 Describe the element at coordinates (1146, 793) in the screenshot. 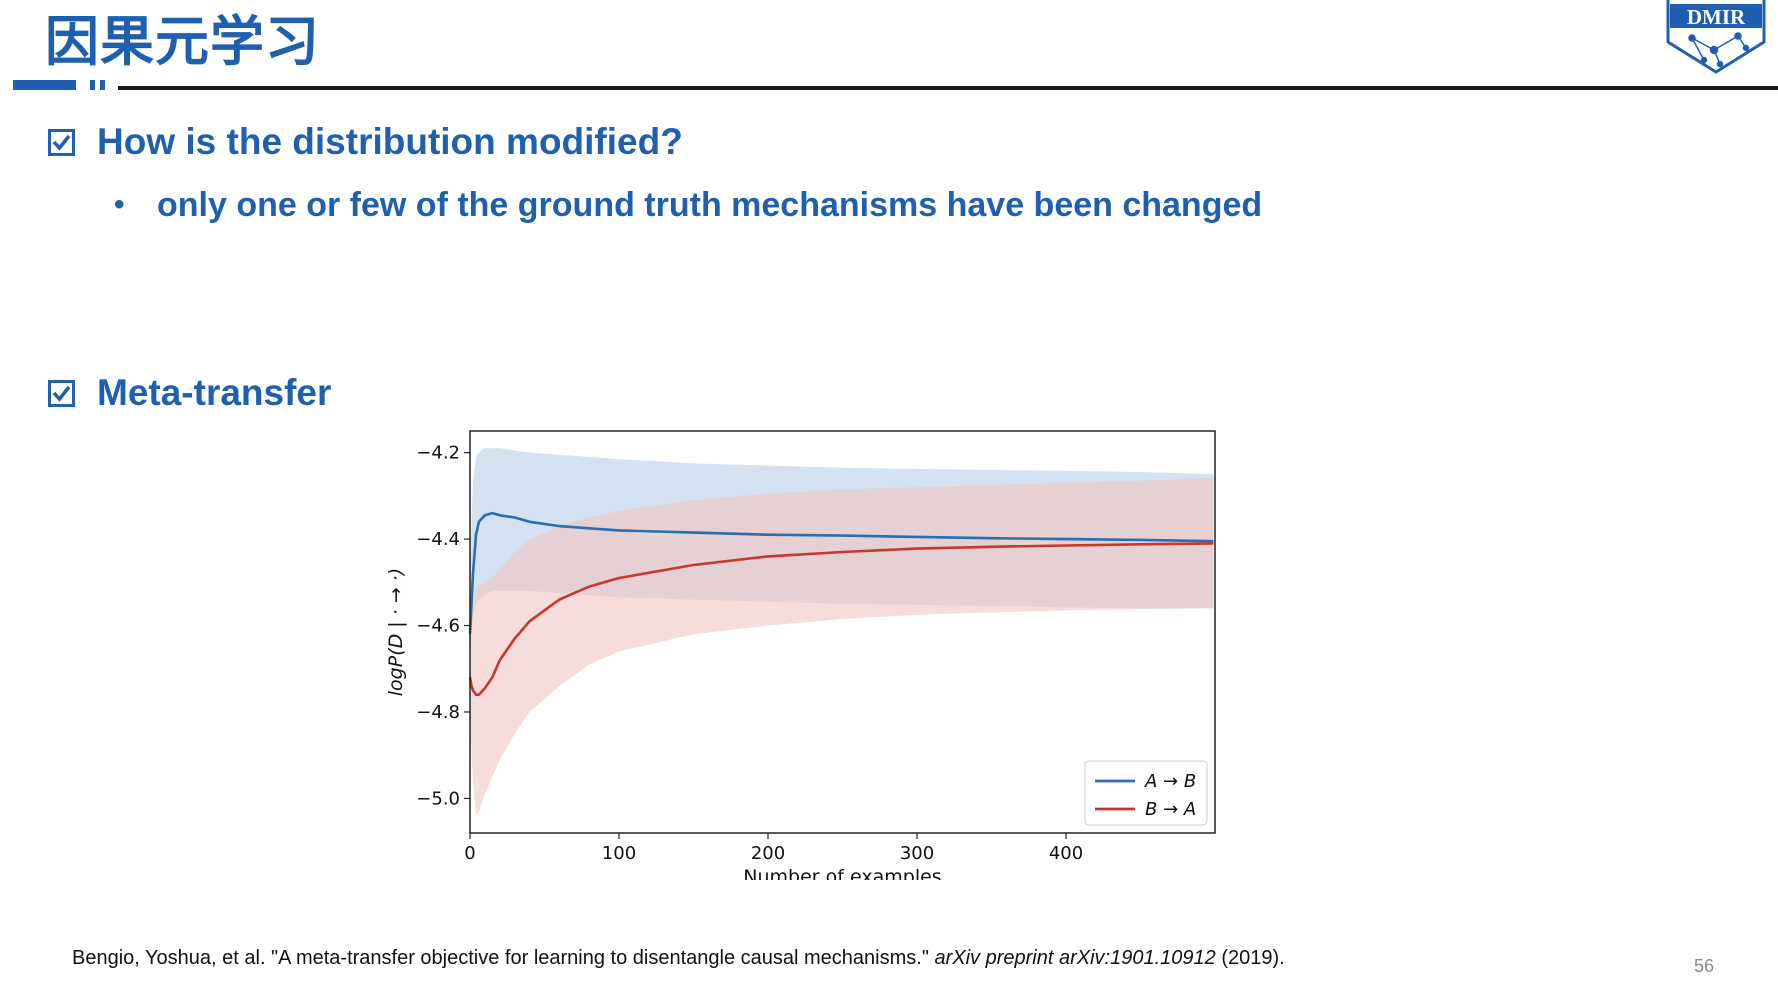

I see `chart-legend: A → B B → A` at that location.